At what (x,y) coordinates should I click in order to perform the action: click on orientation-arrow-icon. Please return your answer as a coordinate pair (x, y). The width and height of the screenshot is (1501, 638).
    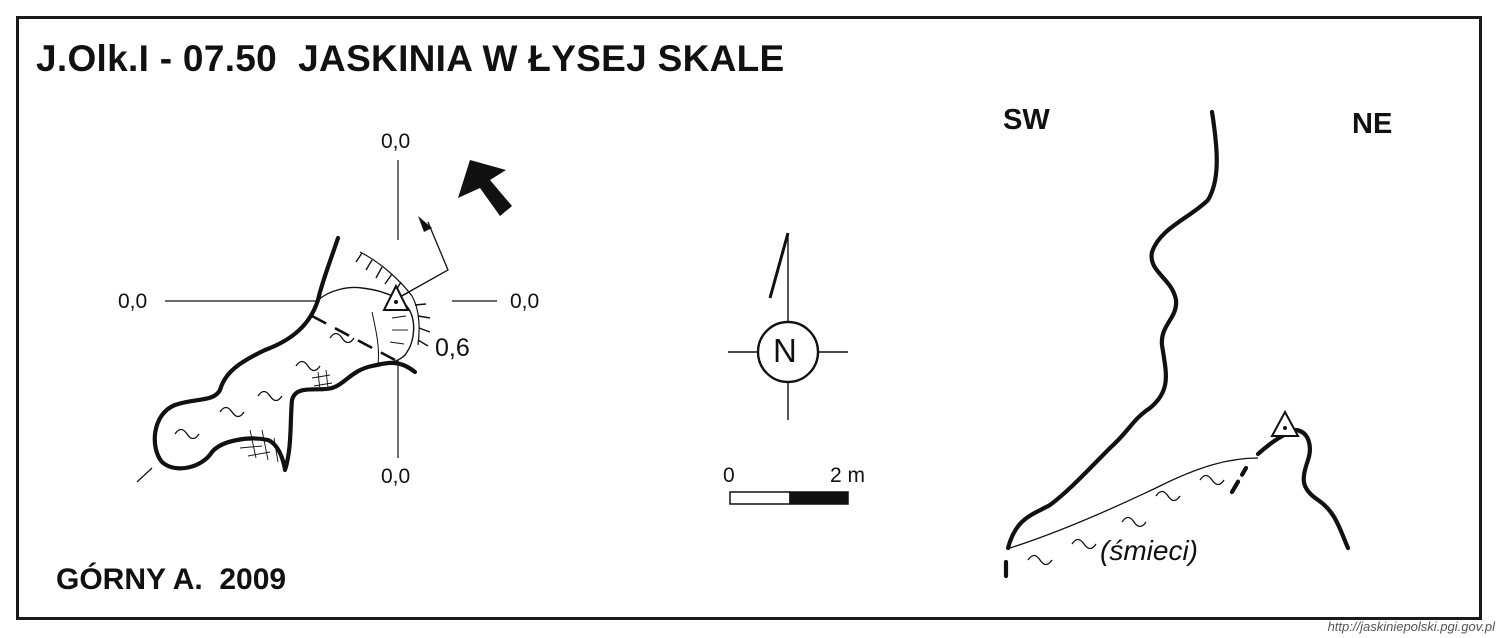
    Looking at the image, I should click on (485, 188).